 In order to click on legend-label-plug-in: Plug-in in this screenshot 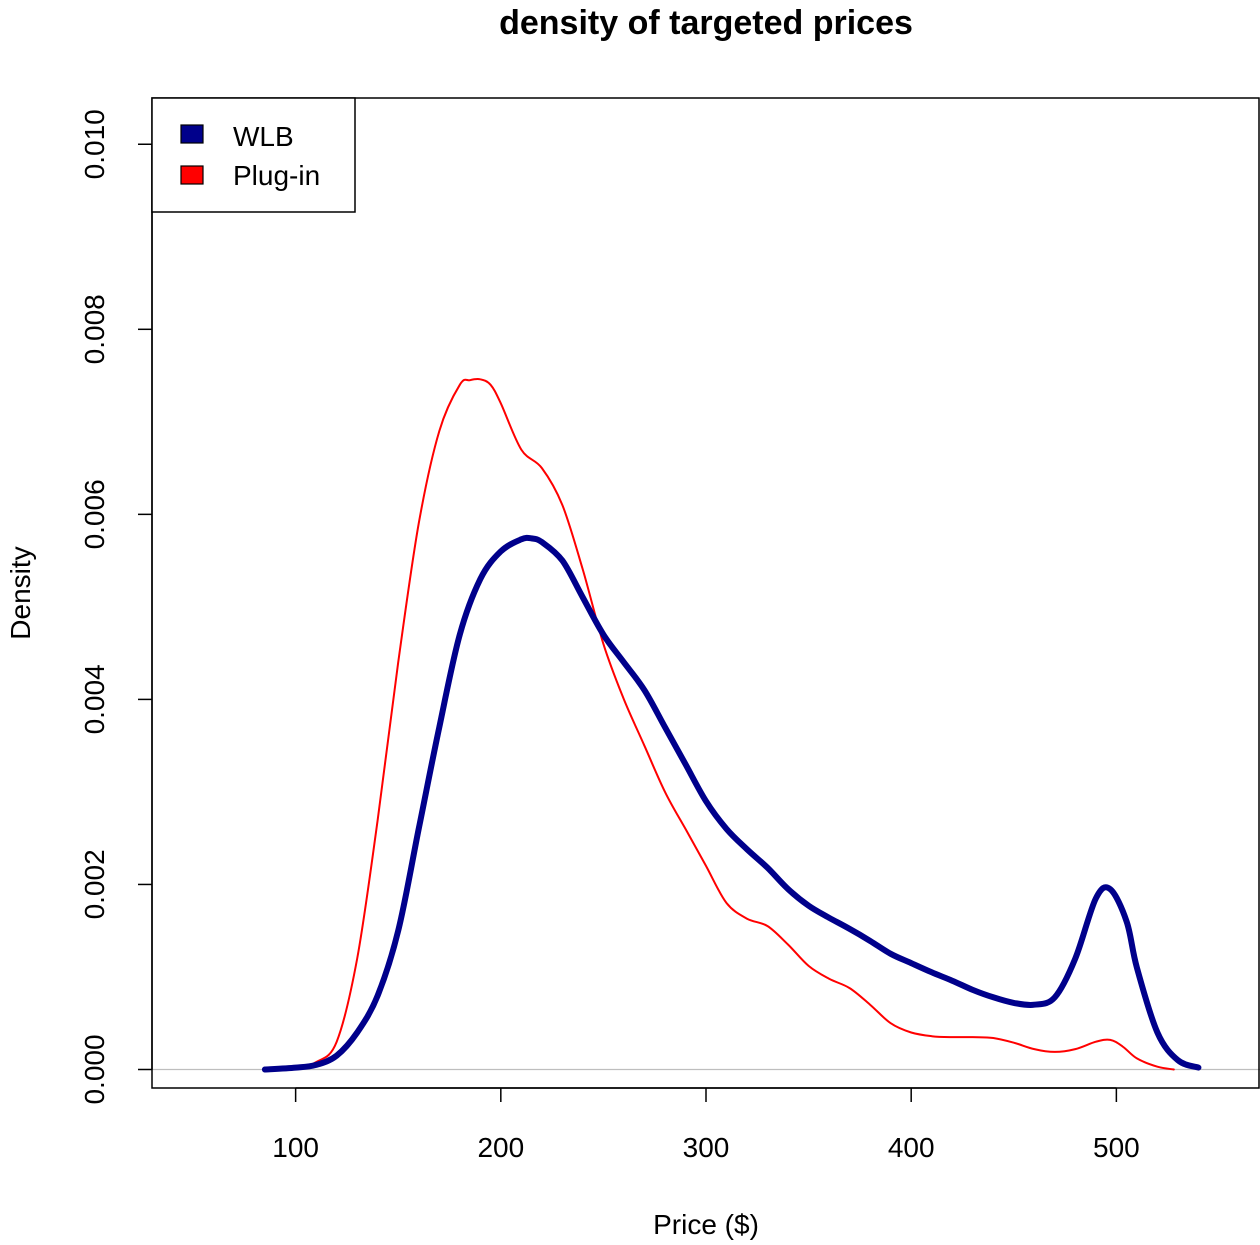, I will do `click(276, 175)`.